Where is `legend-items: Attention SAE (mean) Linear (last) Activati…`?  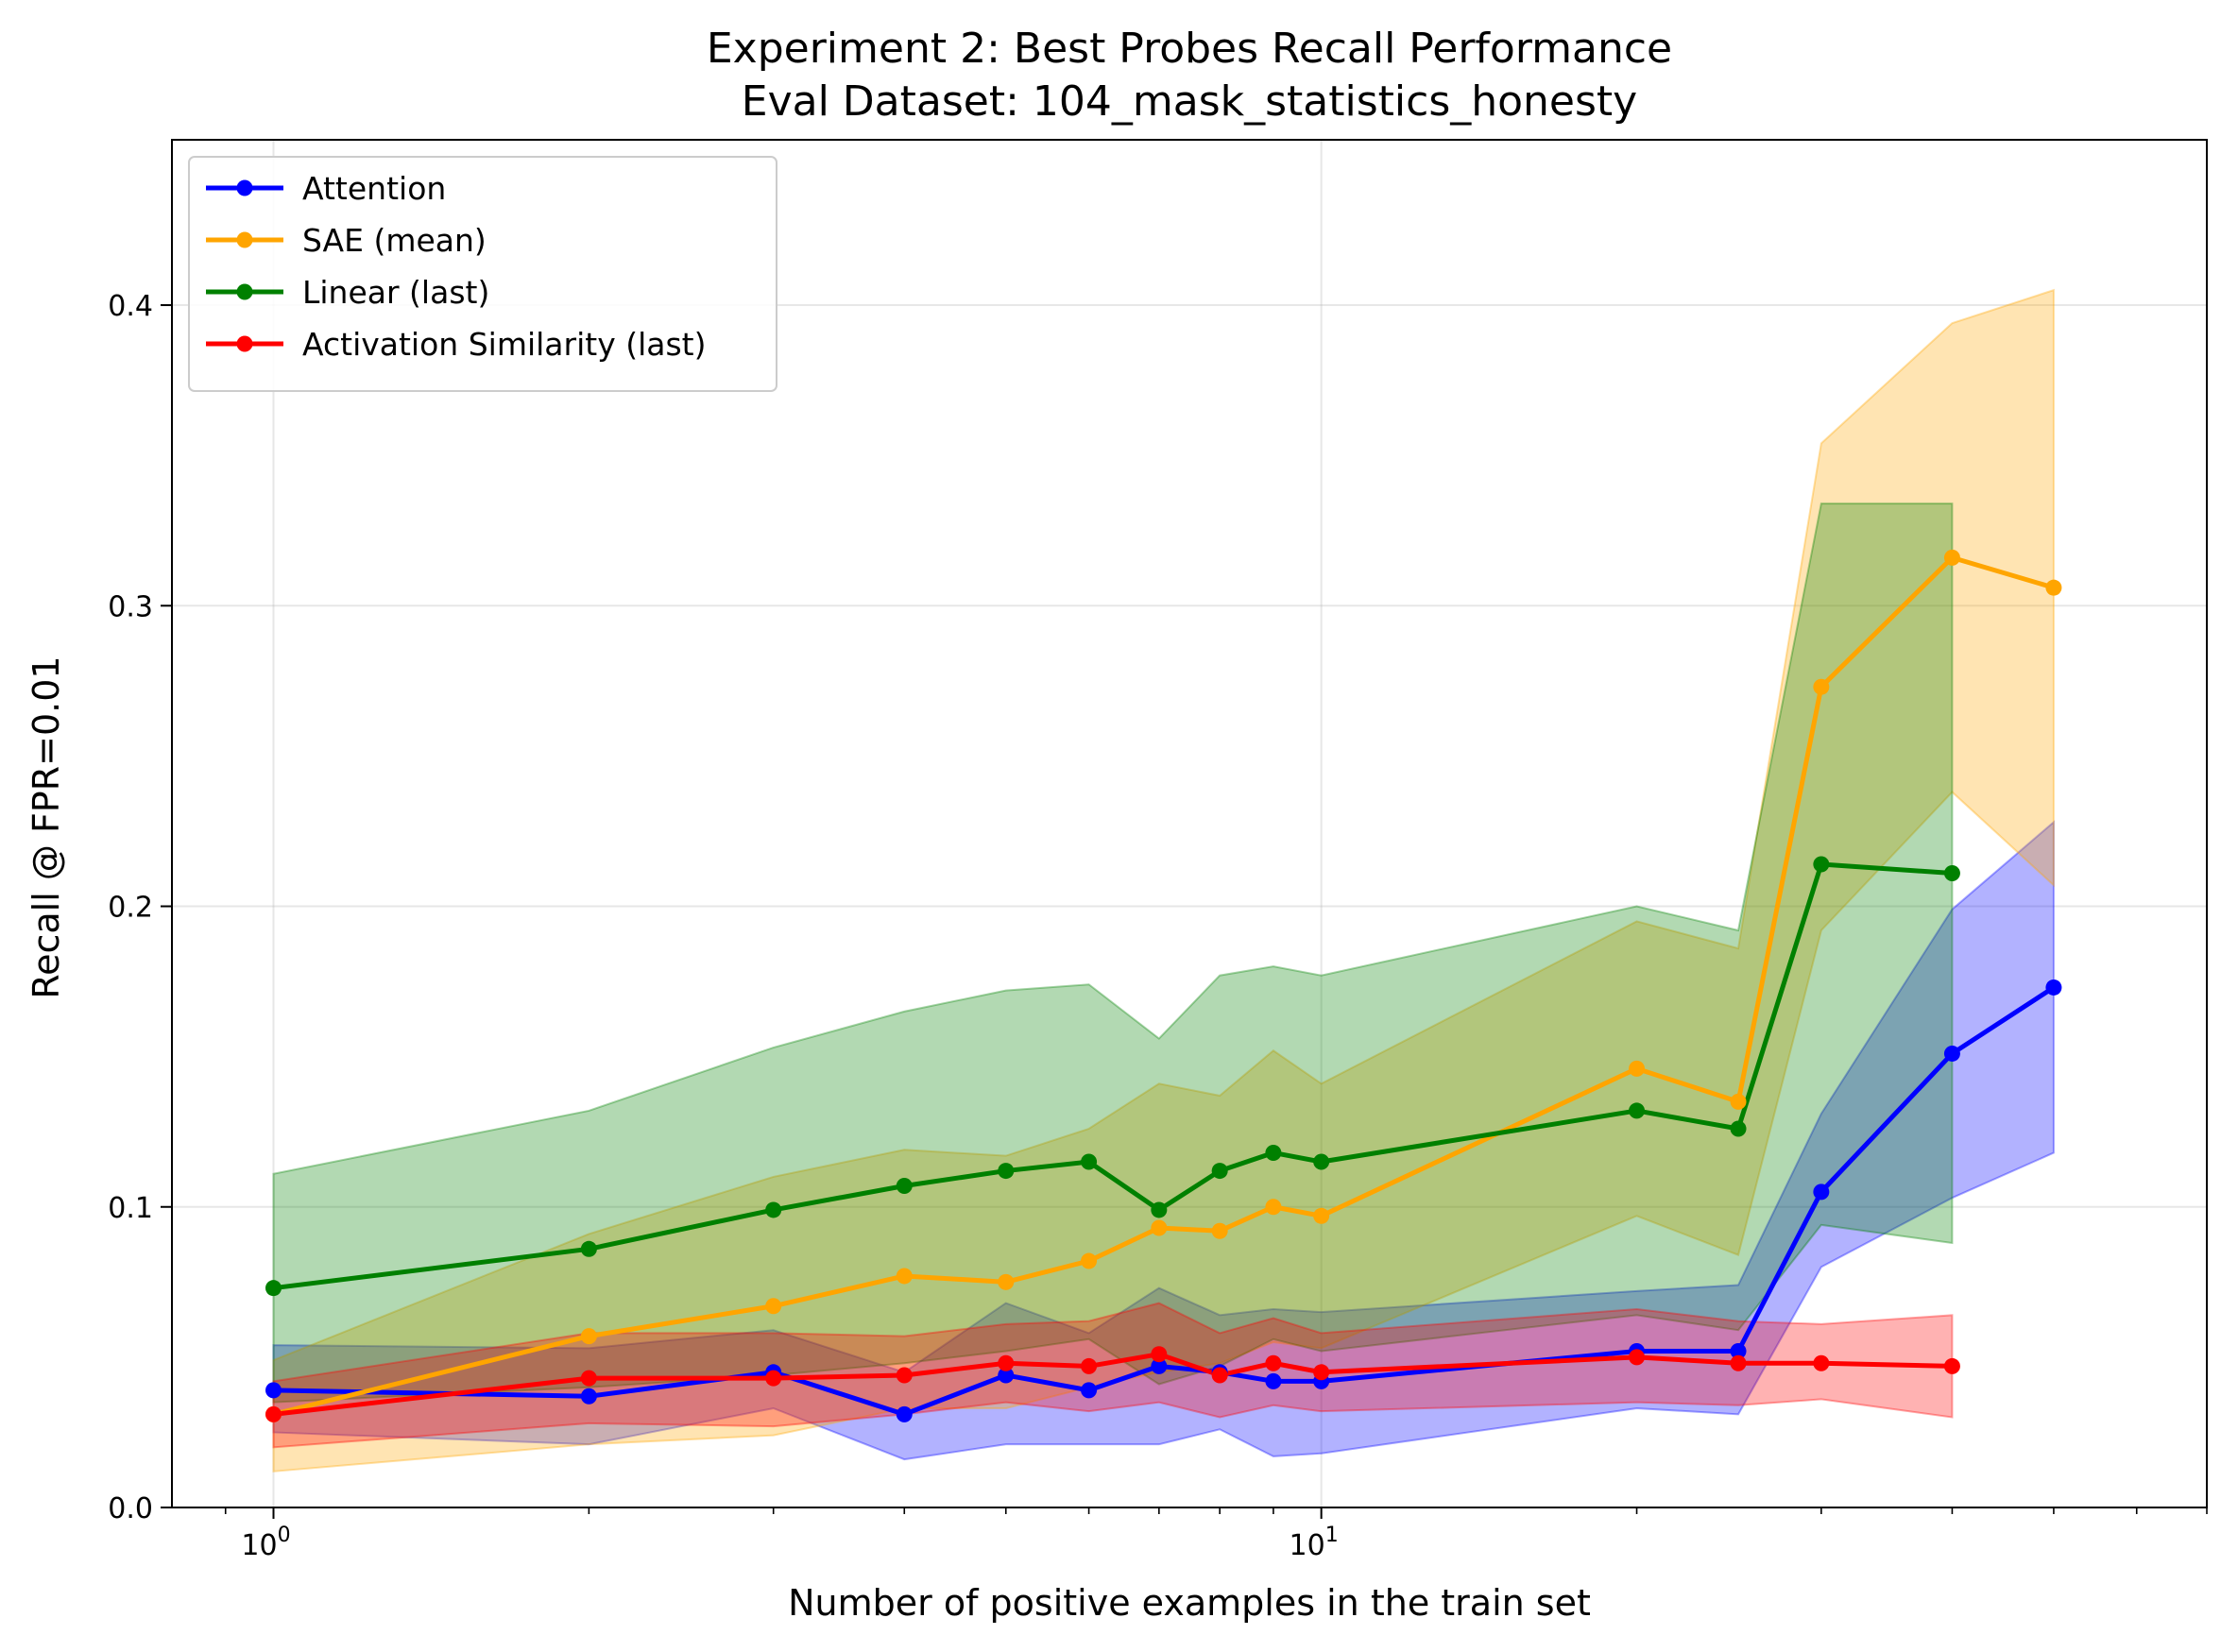
legend-items: Attention SAE (mean) Linear (last) Activati… is located at coordinates (457, 266).